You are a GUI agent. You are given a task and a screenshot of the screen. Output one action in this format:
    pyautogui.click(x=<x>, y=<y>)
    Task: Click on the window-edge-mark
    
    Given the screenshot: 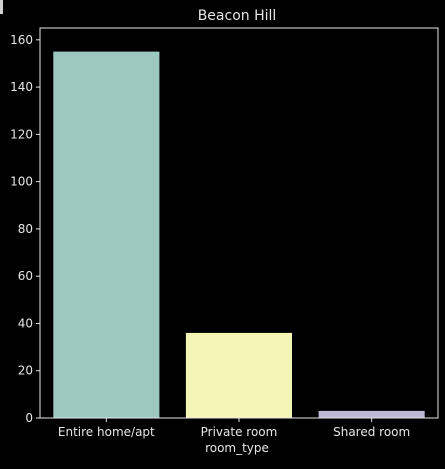 What is the action you would take?
    pyautogui.click(x=1, y=7)
    